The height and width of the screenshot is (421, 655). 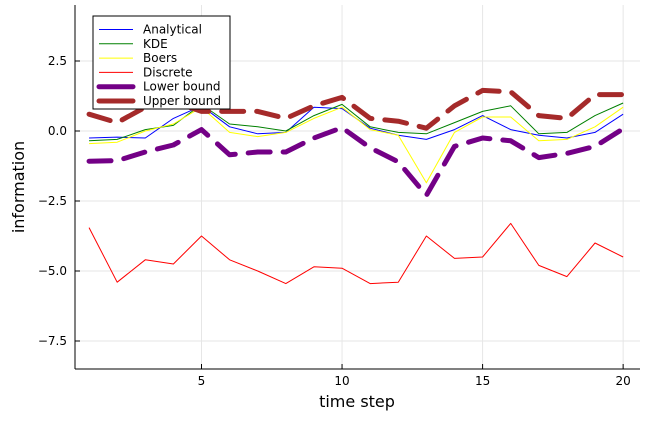 I want to click on x-tick-label: 20, so click(x=622, y=381).